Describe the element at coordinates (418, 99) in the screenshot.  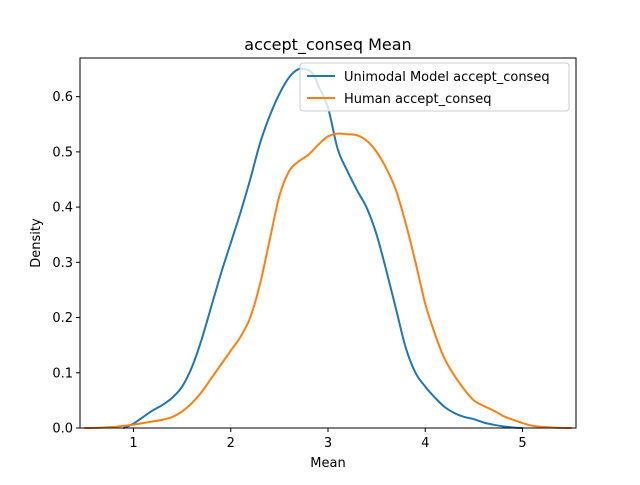
I see `legend-label-human: Human accept_conseq` at that location.